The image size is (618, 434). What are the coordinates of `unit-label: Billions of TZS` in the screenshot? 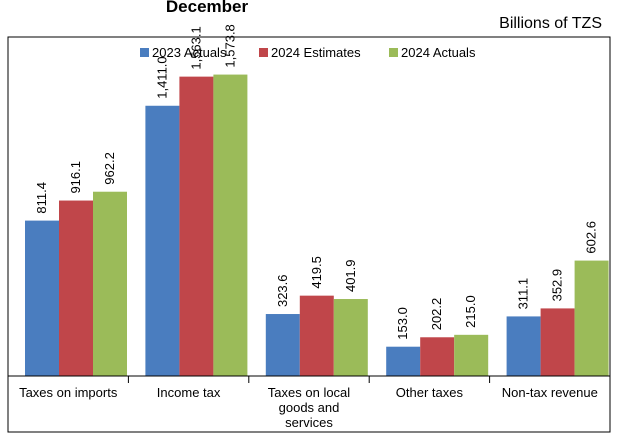 It's located at (550, 23).